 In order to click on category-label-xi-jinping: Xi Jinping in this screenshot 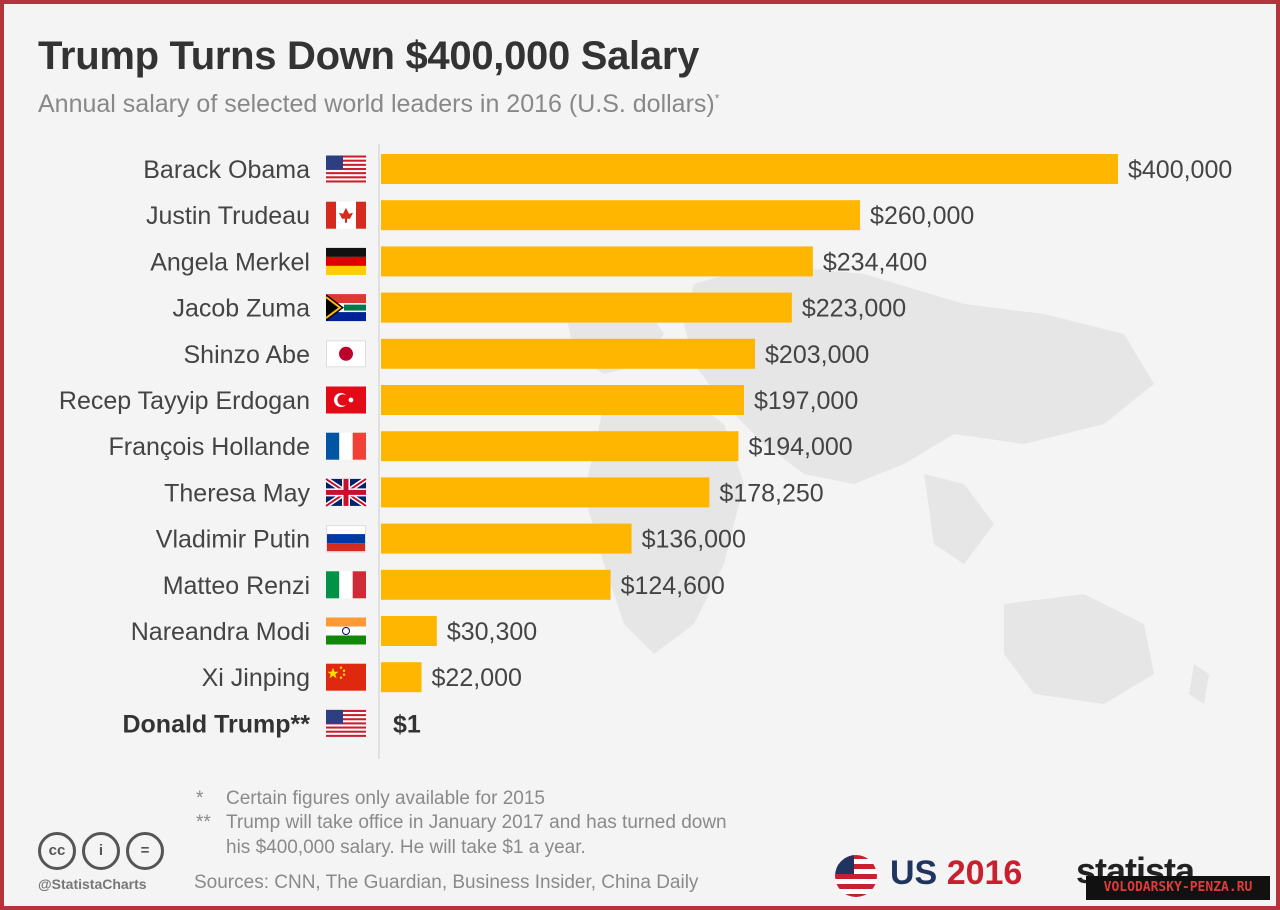, I will do `click(256, 678)`.